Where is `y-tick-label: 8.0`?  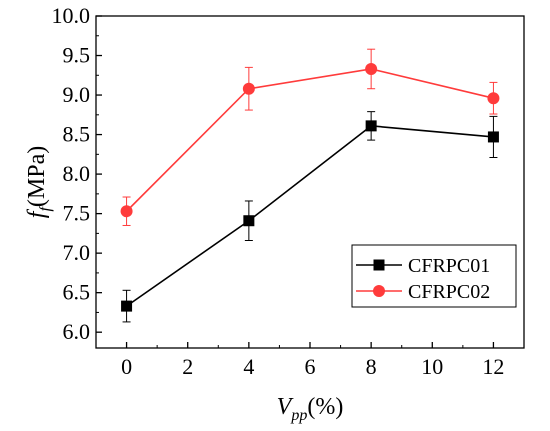 y-tick-label: 8.0 is located at coordinates (77, 173).